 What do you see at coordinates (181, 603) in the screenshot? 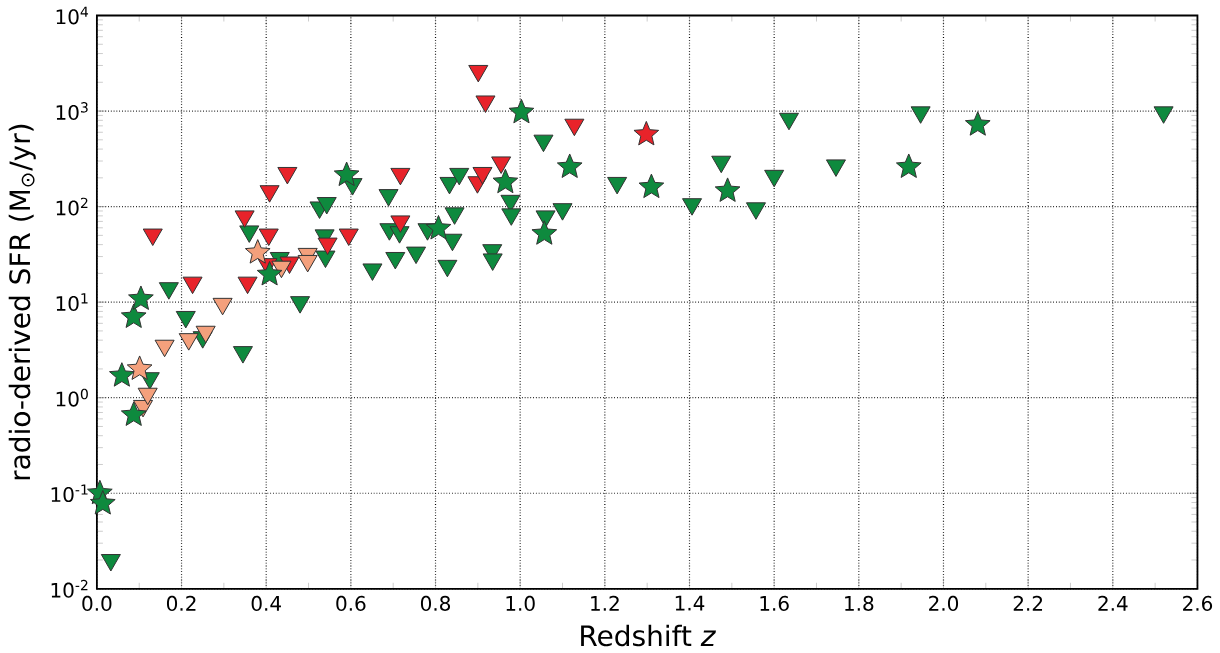
I see `x-tick-label: 0.2` at bounding box center [181, 603].